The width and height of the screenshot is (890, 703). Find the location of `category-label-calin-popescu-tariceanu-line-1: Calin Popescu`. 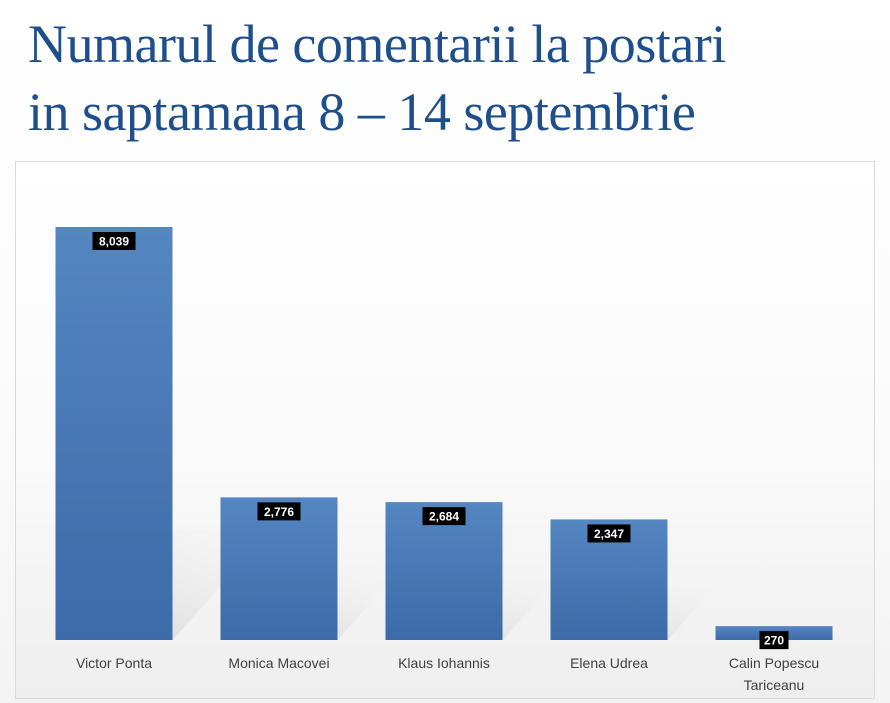

category-label-calin-popescu-tariceanu-line-1: Calin Popescu is located at coordinates (774, 663).